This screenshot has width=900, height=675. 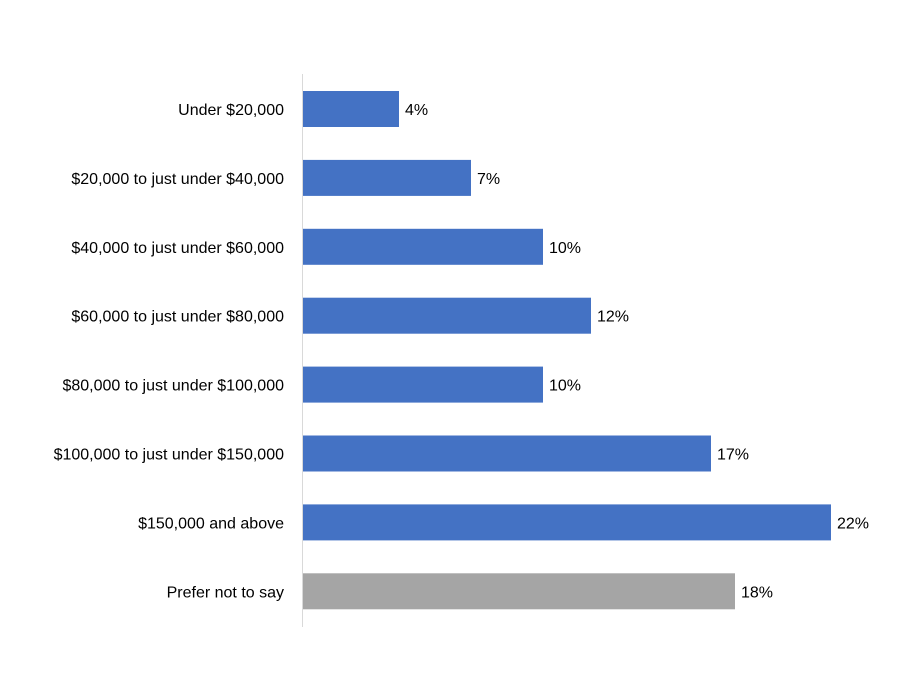 What do you see at coordinates (613, 317) in the screenshot?
I see `data-label: 12%` at bounding box center [613, 317].